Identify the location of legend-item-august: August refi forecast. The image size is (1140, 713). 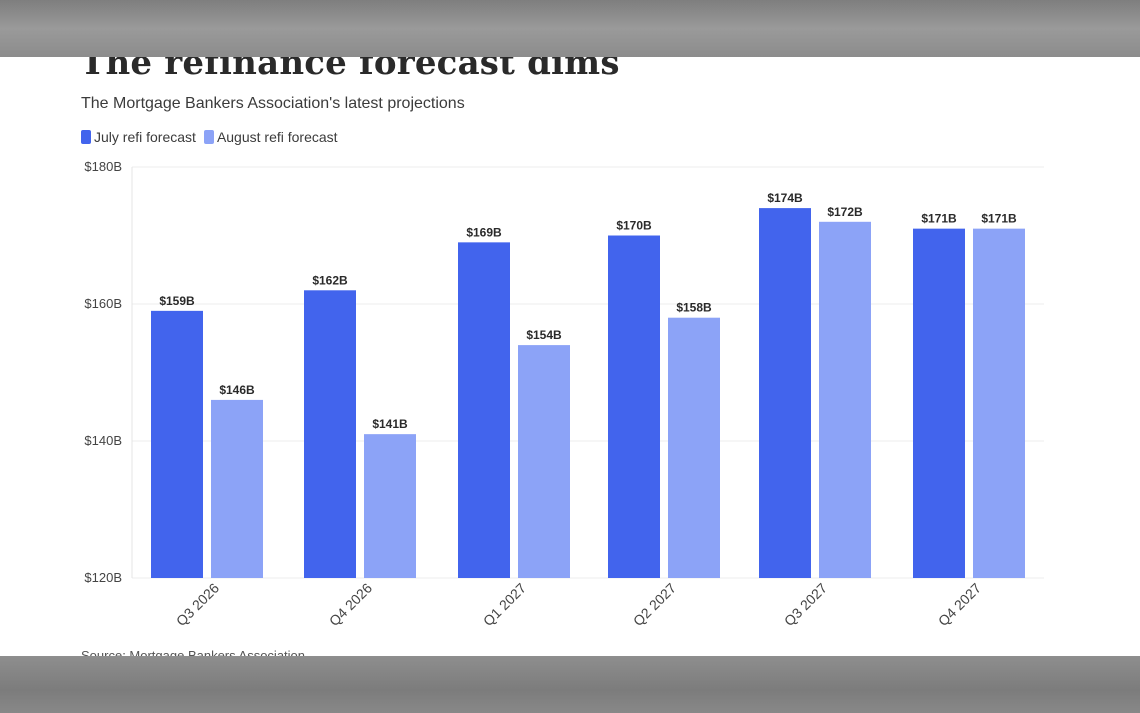
(270, 137).